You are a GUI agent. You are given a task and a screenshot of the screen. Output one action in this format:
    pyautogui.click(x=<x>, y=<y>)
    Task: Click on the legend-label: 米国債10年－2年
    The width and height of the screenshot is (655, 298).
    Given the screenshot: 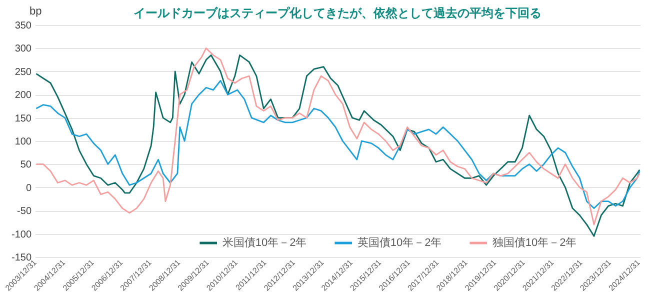 What is the action you would take?
    pyautogui.click(x=264, y=242)
    